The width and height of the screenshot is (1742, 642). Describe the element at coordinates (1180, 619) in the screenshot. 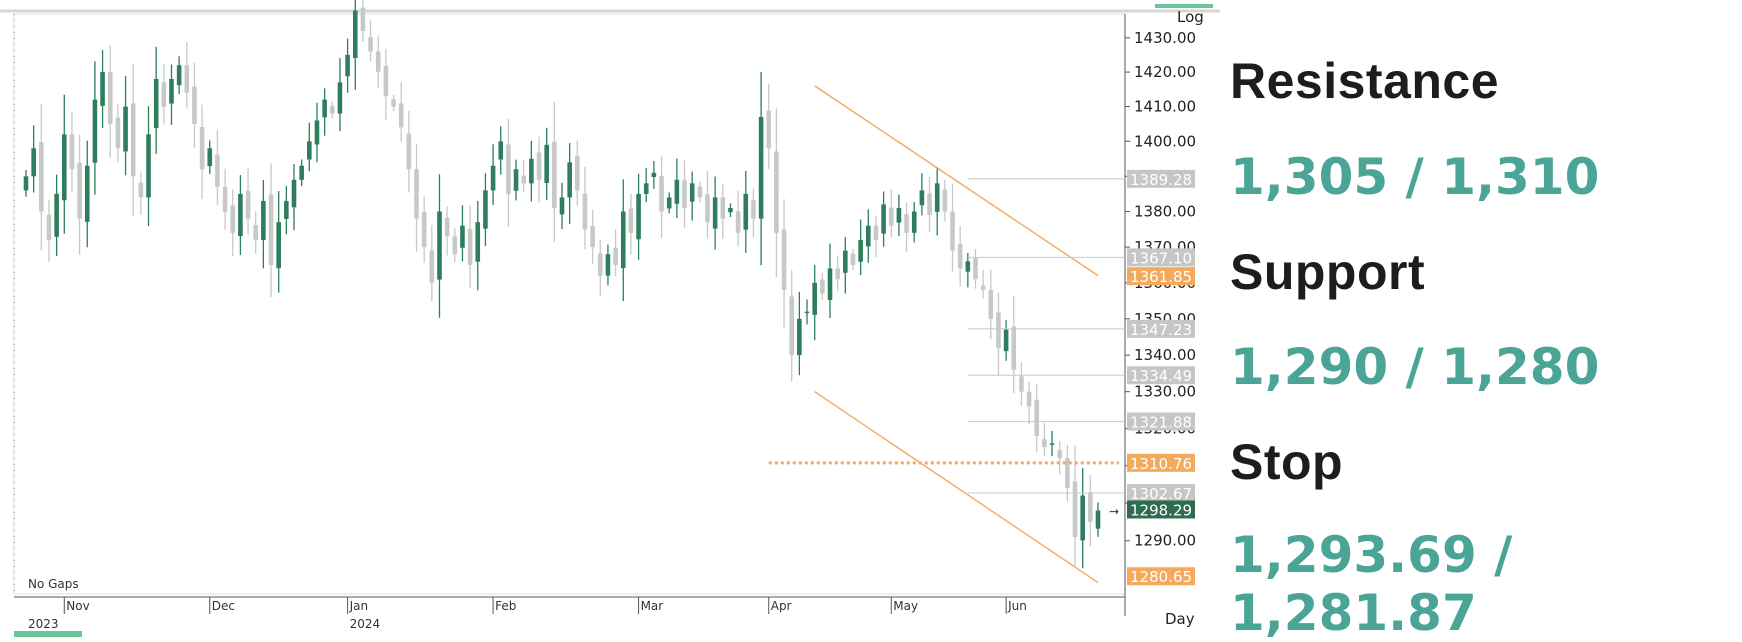

I see `period-label: Day` at that location.